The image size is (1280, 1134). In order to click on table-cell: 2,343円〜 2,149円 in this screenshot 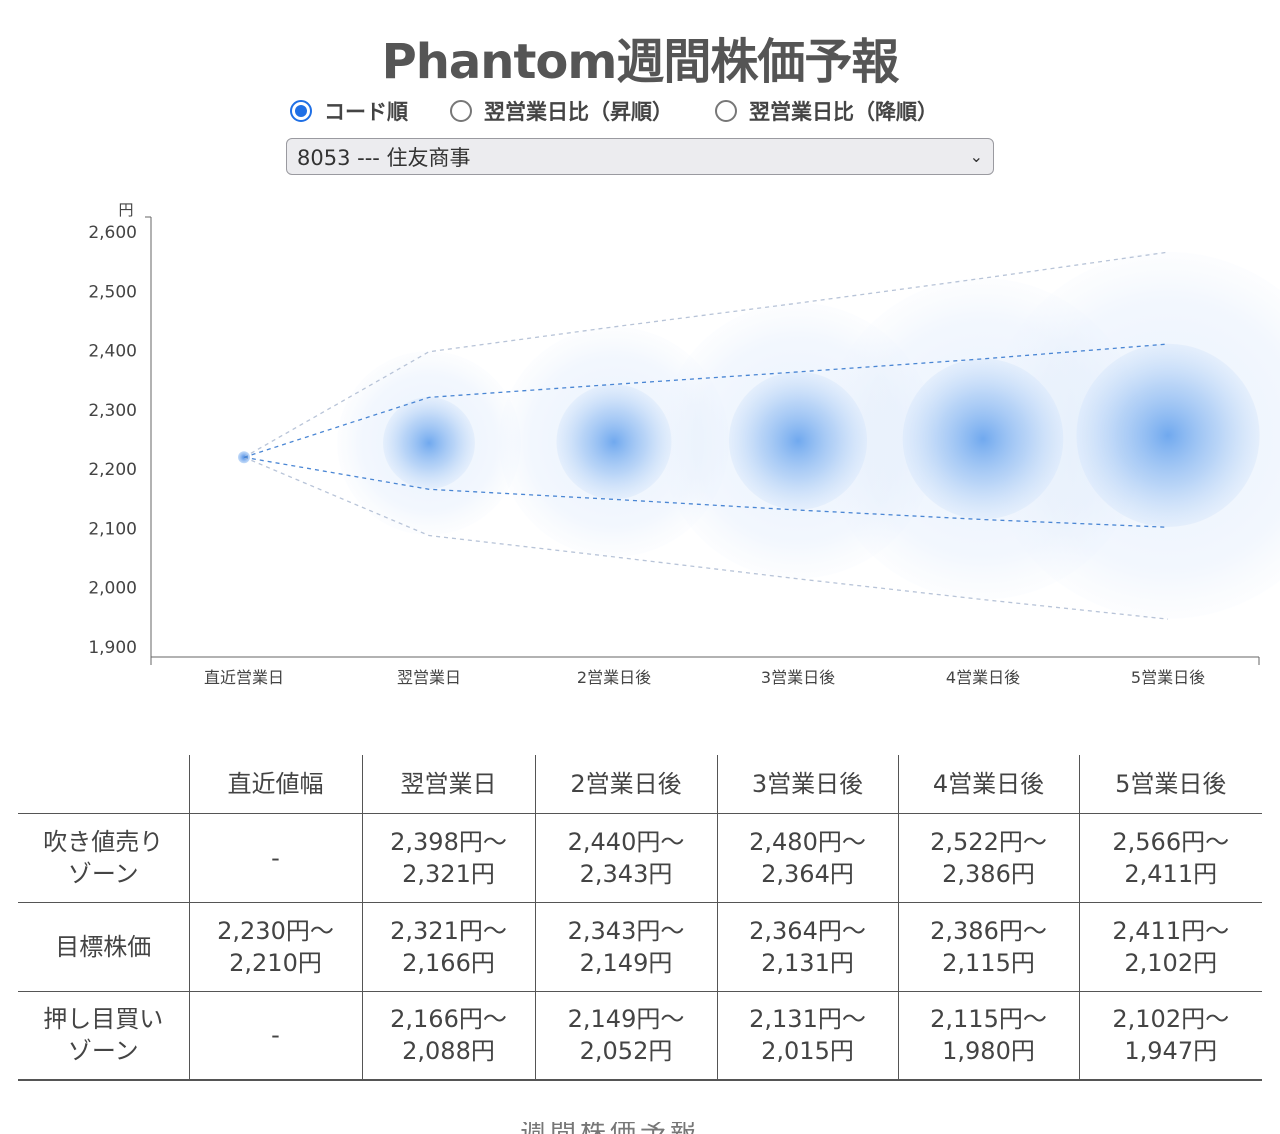, I will do `click(626, 946)`.